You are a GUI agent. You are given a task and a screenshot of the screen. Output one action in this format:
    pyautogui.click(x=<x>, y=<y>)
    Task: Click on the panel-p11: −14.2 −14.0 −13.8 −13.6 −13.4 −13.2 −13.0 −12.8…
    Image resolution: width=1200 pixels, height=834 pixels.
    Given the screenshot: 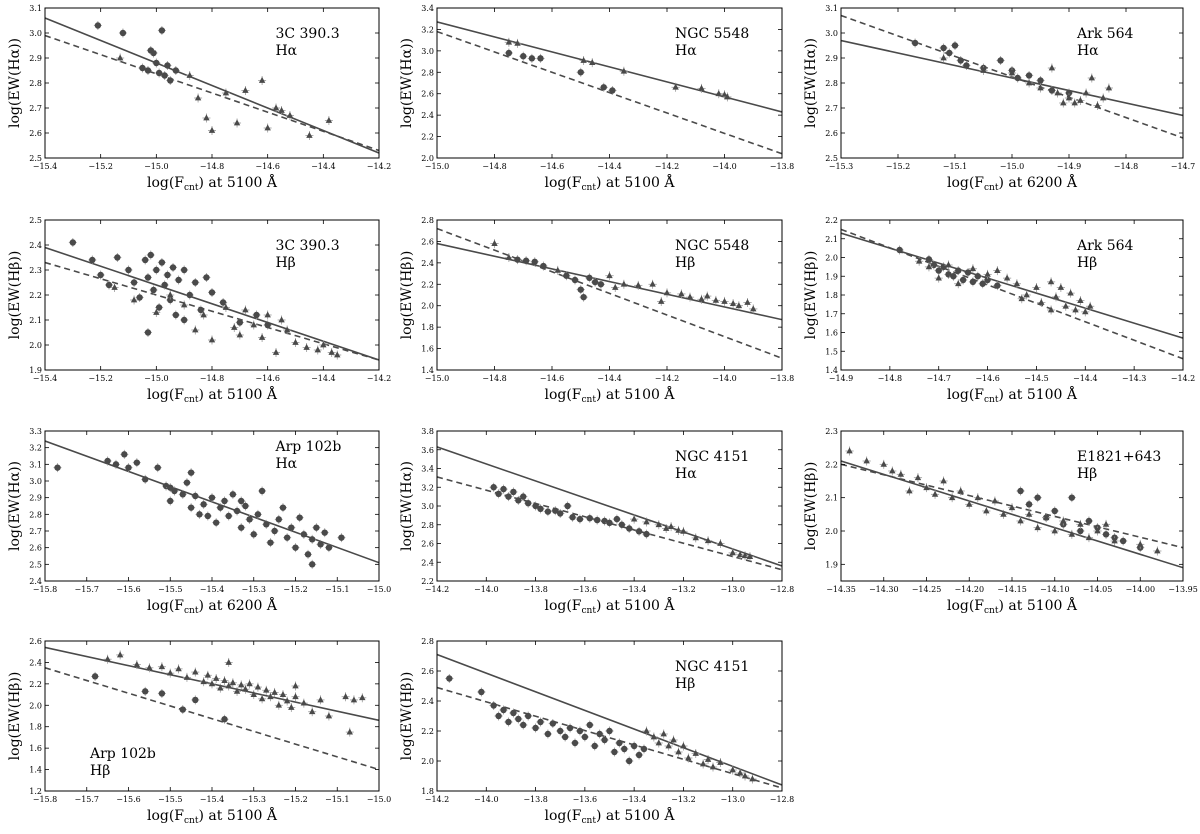 What is the action you would take?
    pyautogui.click(x=596, y=731)
    